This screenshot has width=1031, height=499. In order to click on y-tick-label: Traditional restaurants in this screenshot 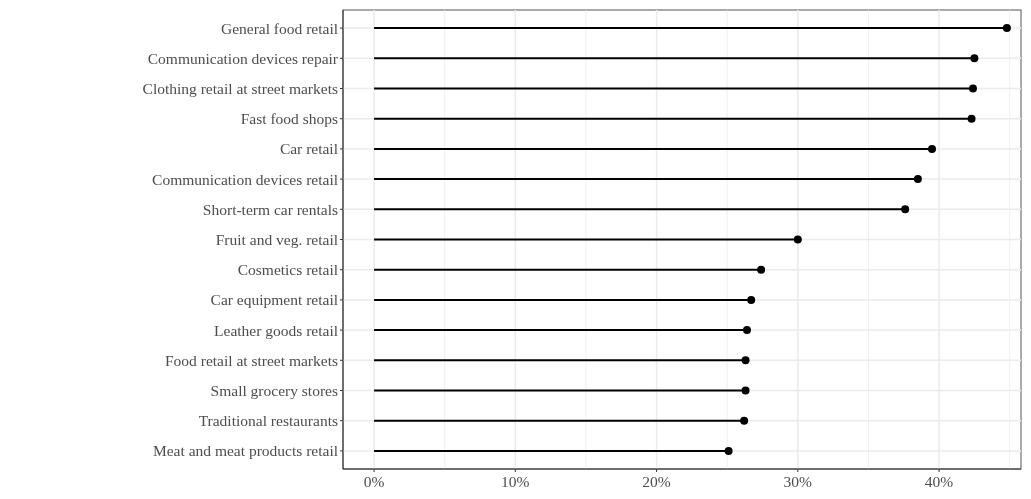, I will do `click(268, 421)`.